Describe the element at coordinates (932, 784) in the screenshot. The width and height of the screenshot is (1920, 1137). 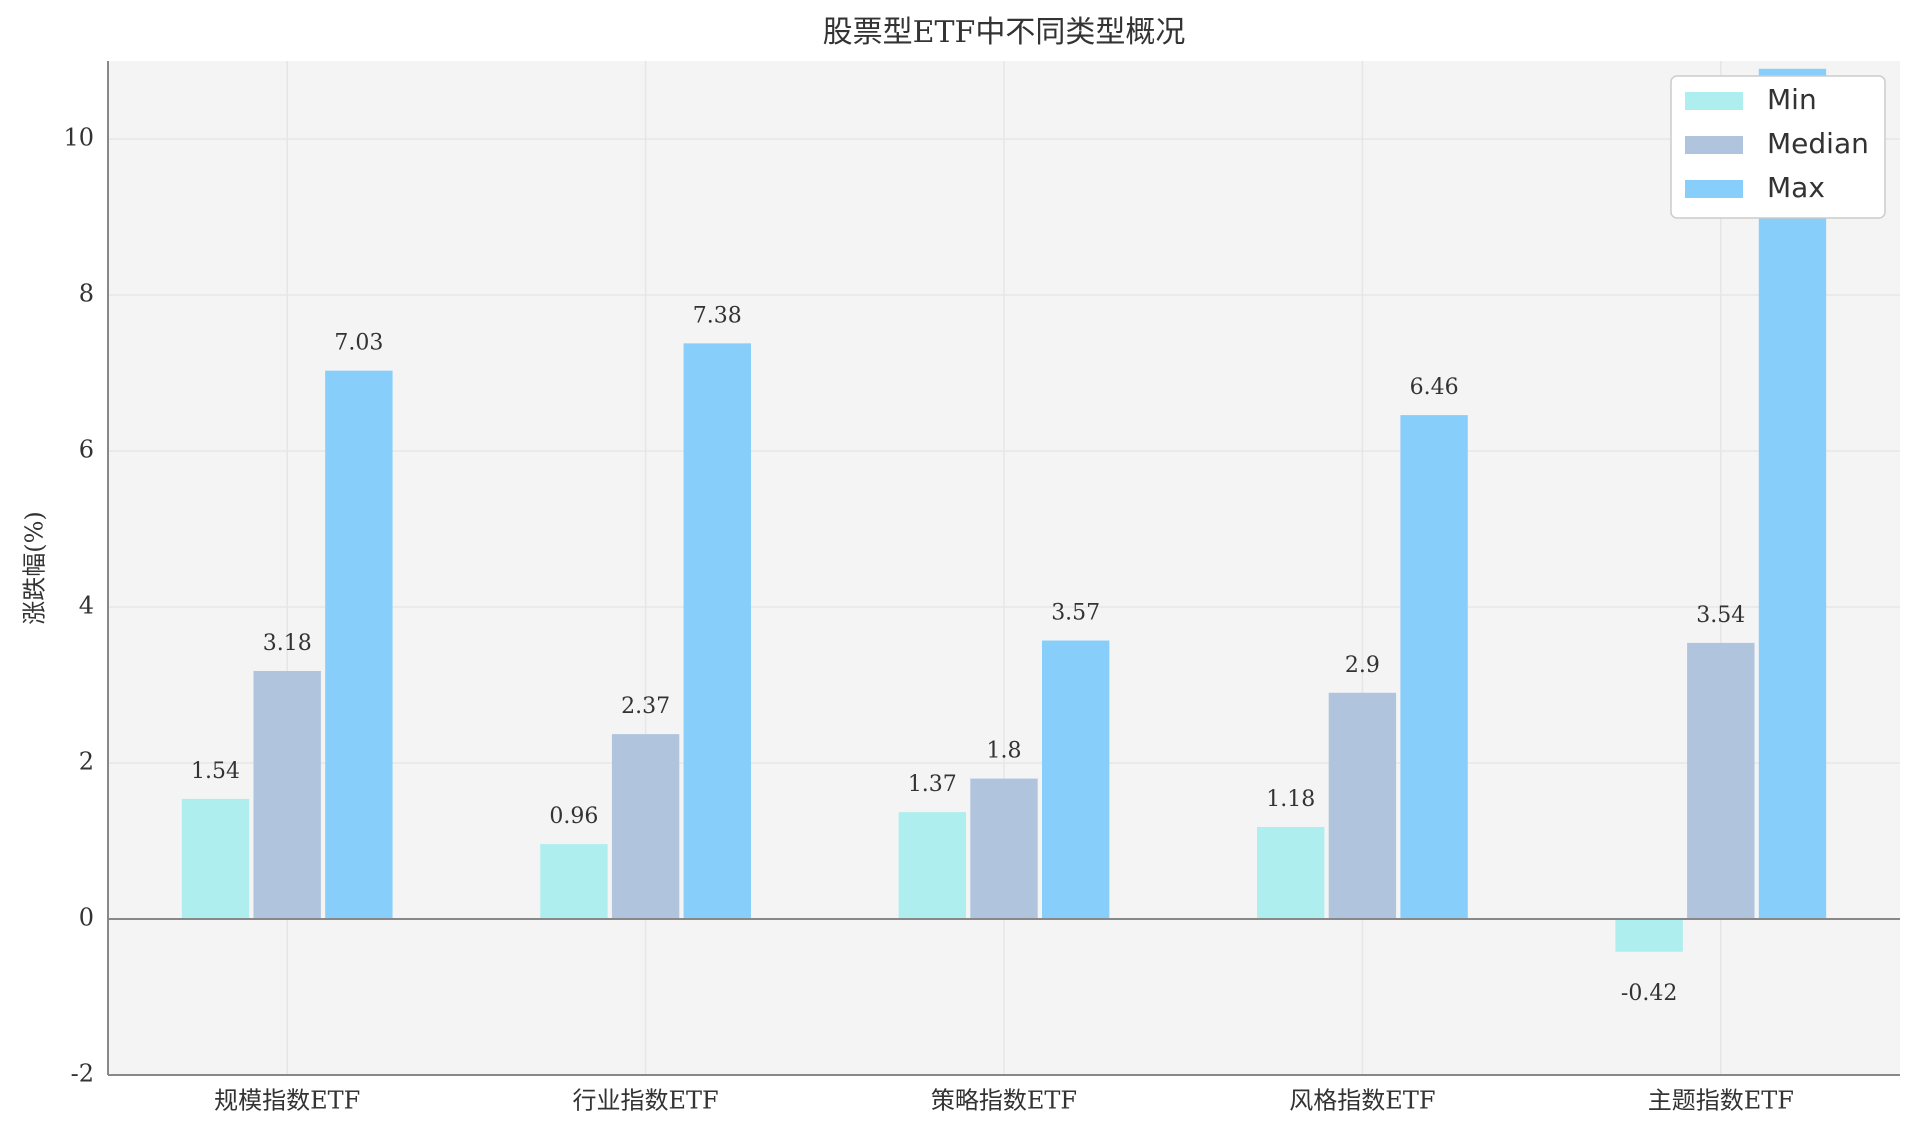
I see `value-label: 1.37` at that location.